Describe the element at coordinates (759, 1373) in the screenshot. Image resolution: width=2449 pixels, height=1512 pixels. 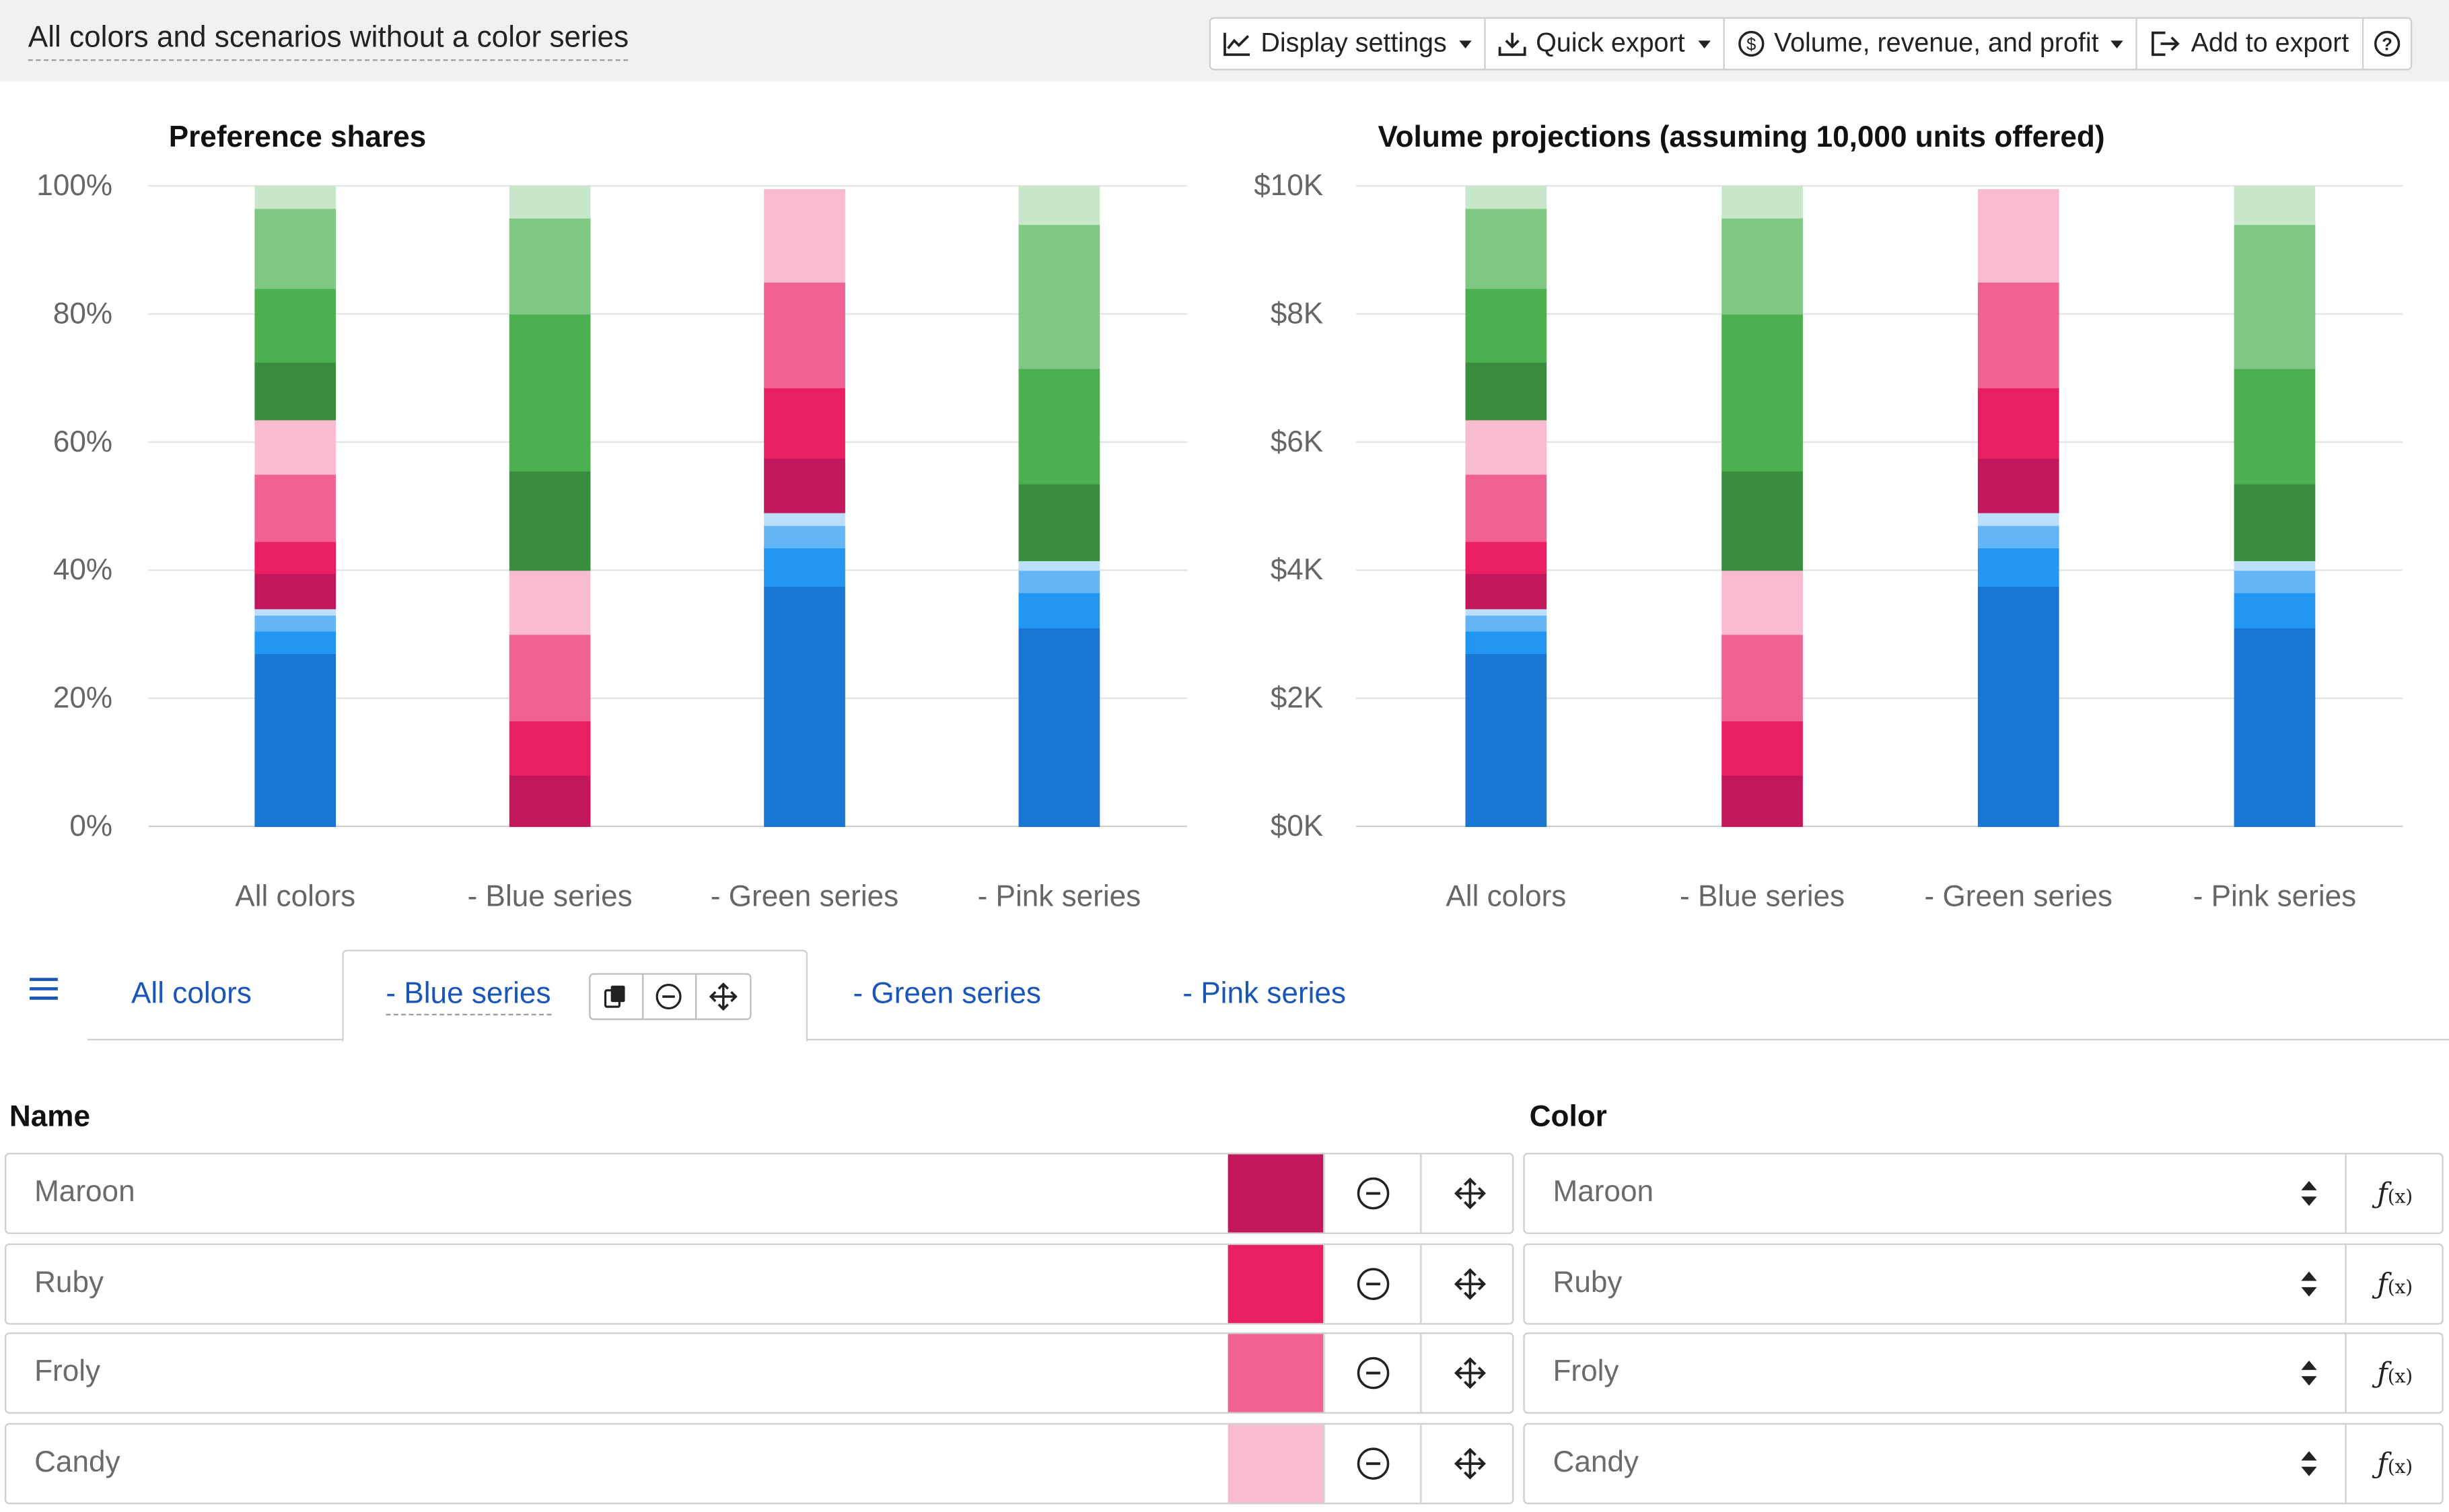
I see `name-input: Froly` at that location.